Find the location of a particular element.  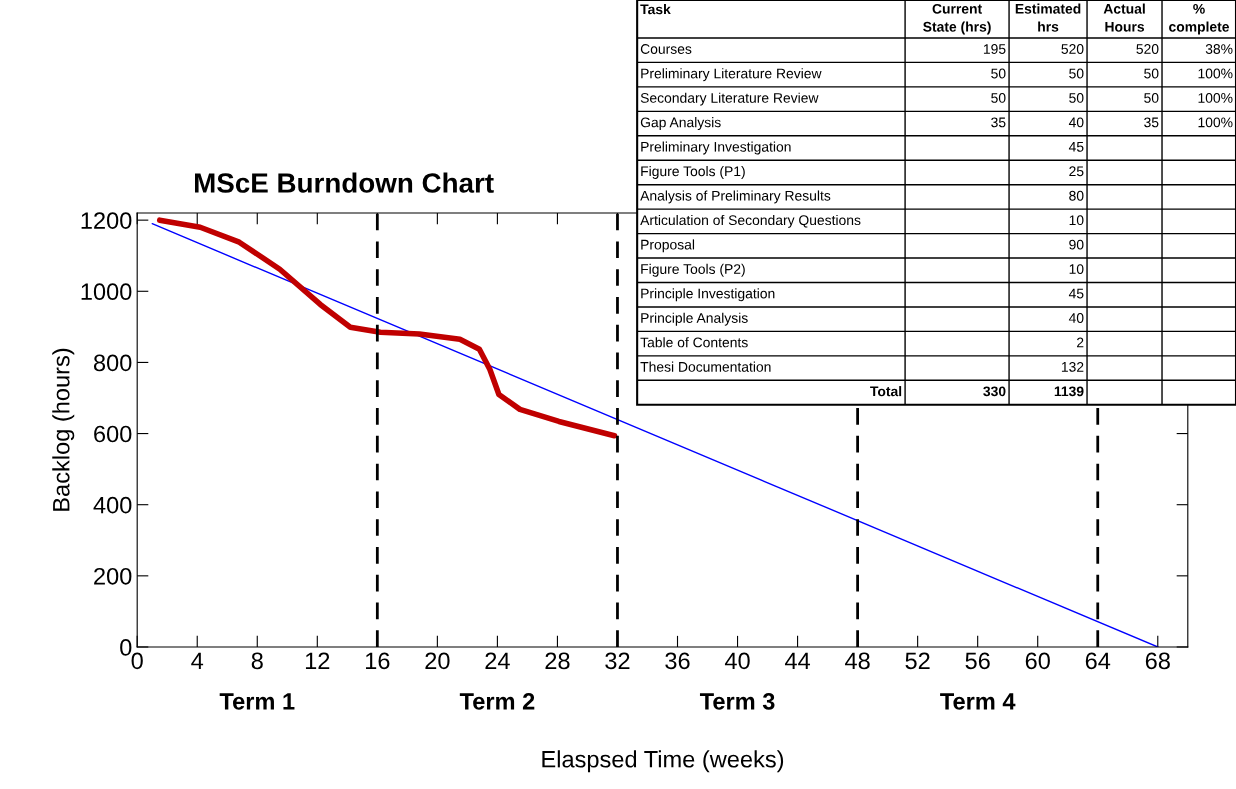

x-tick-label: 20 is located at coordinates (437, 661).